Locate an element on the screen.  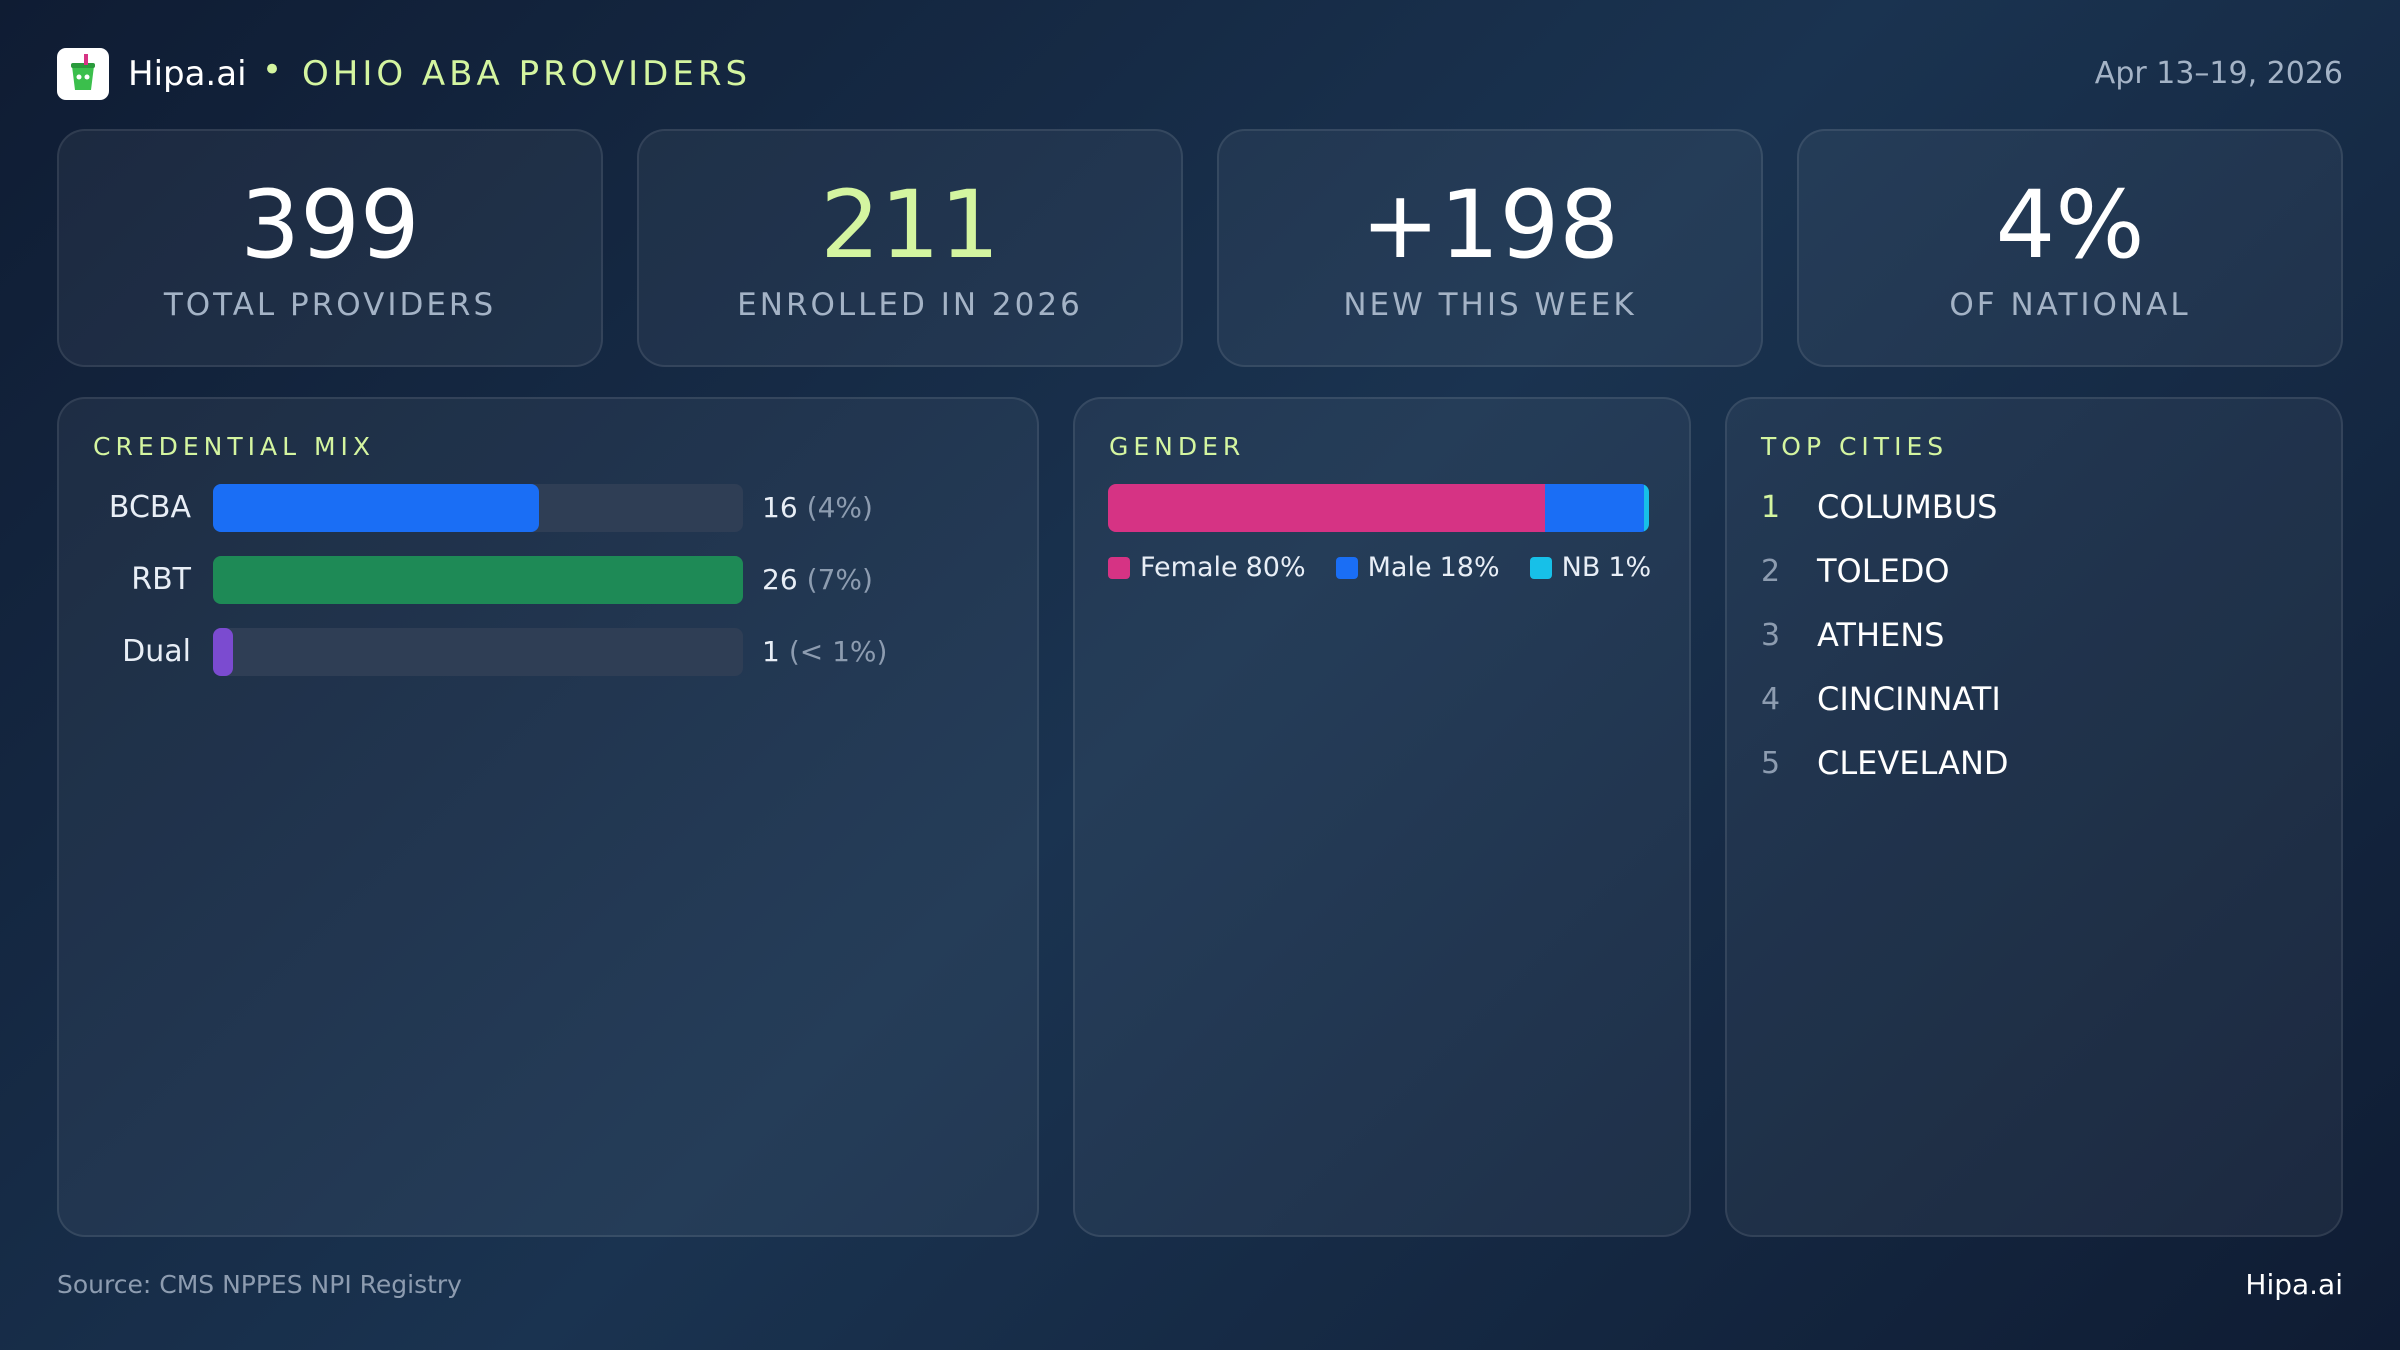
value-share: (4%) is located at coordinates (839, 507).